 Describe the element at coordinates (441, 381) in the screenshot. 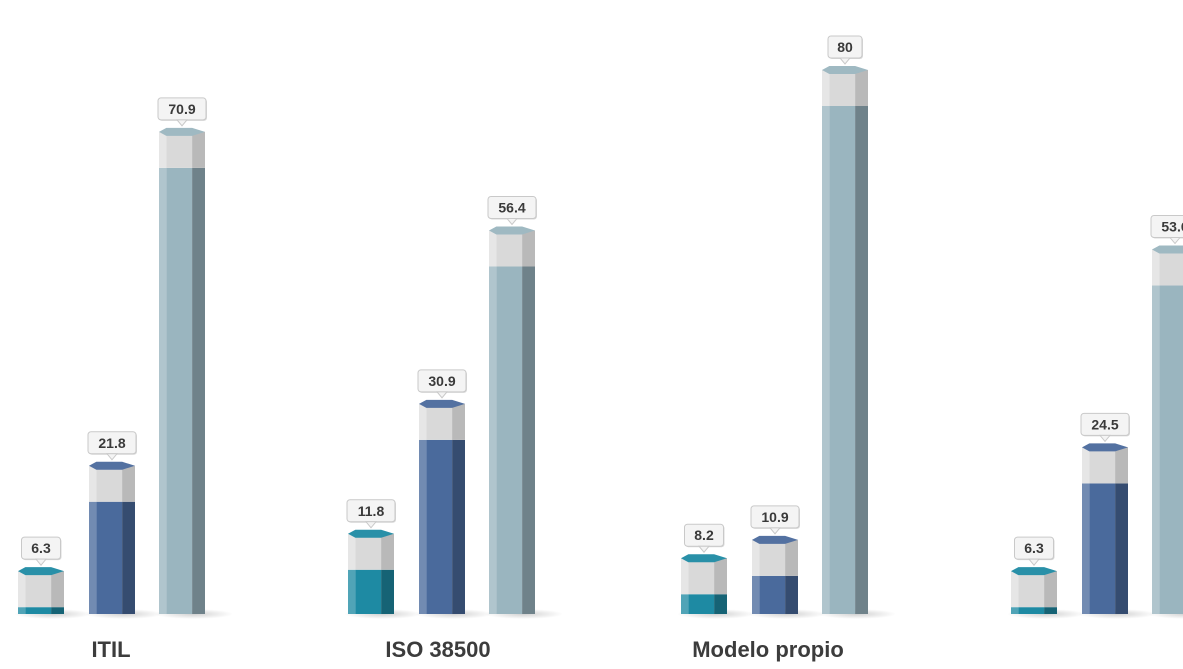

I see `value-label: 30.9` at that location.